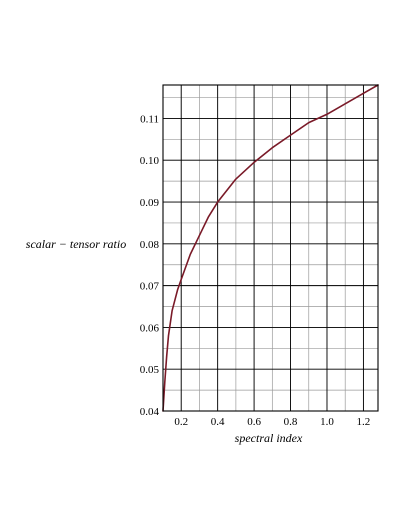  What do you see at coordinates (272, 422) in the screenshot?
I see `x-tick-labels: 0.2 0.4 0.6 0.8 1.0 1.2` at bounding box center [272, 422].